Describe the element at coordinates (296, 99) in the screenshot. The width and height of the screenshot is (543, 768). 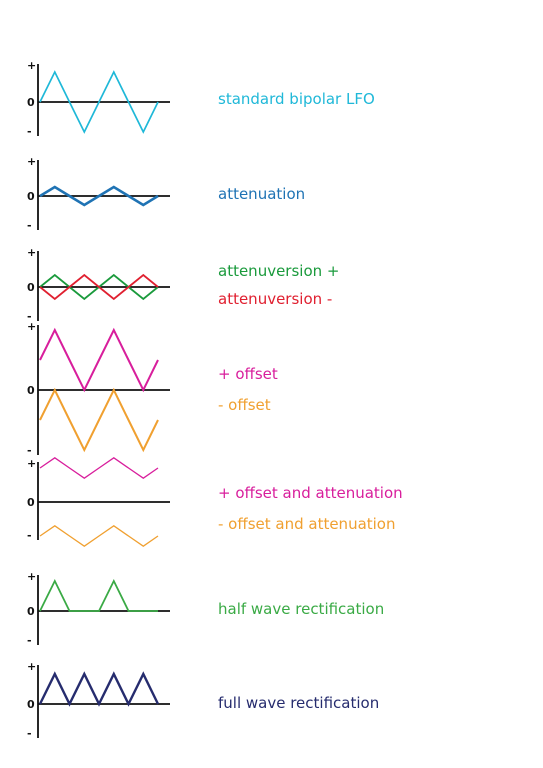
I see `label-standard-1: standard bipolar LFO` at that location.